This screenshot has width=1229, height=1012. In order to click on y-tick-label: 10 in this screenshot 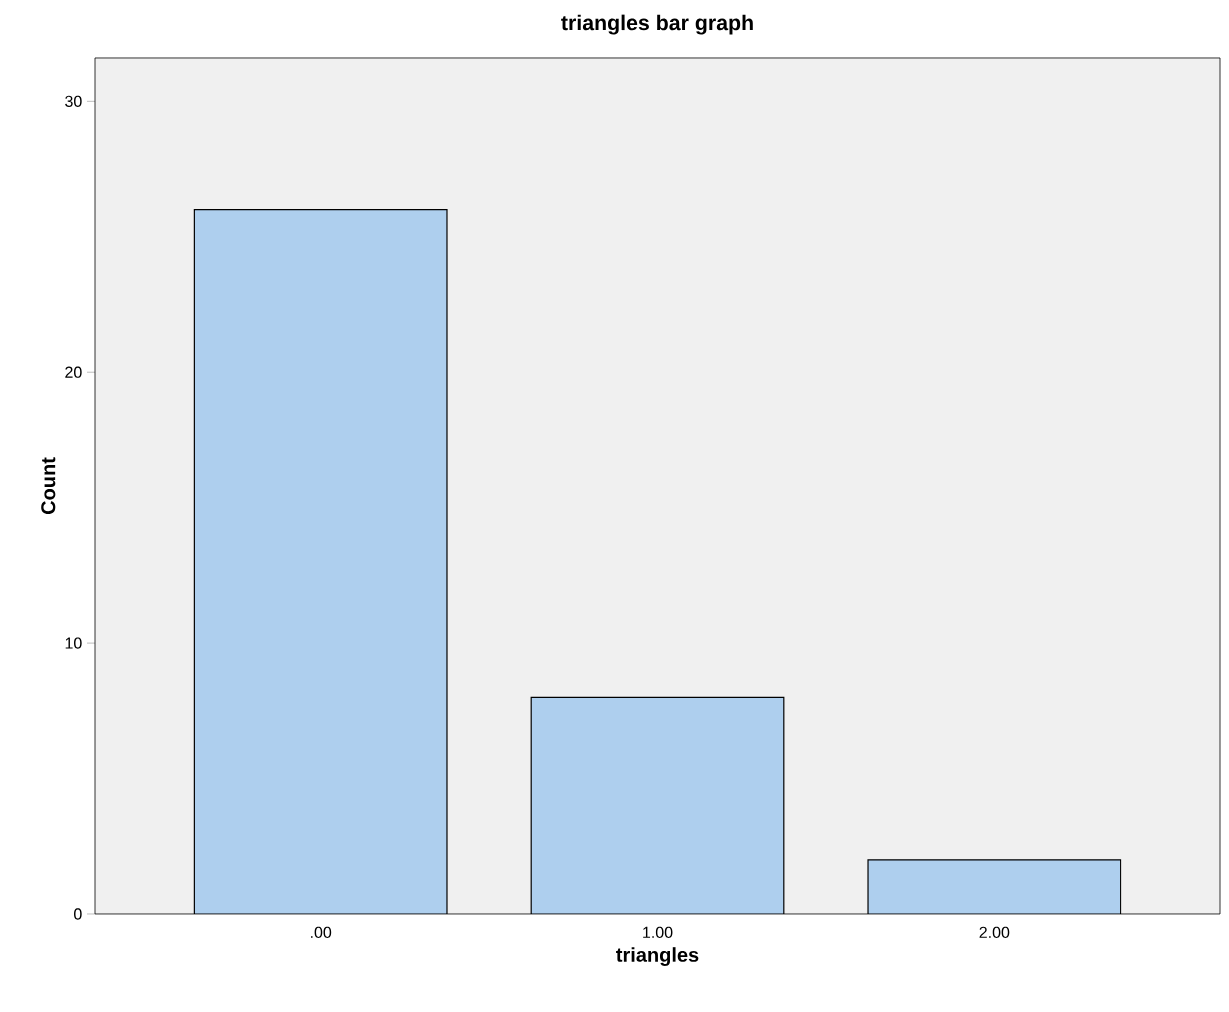, I will do `click(73, 643)`.